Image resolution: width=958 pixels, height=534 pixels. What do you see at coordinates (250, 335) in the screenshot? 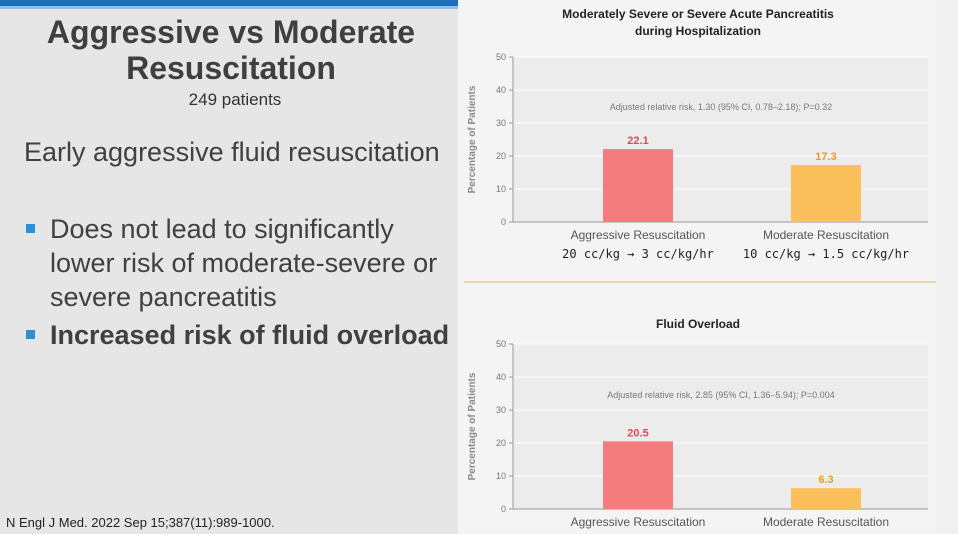
I see `bullet-text: Increased risk of fluid overload` at bounding box center [250, 335].